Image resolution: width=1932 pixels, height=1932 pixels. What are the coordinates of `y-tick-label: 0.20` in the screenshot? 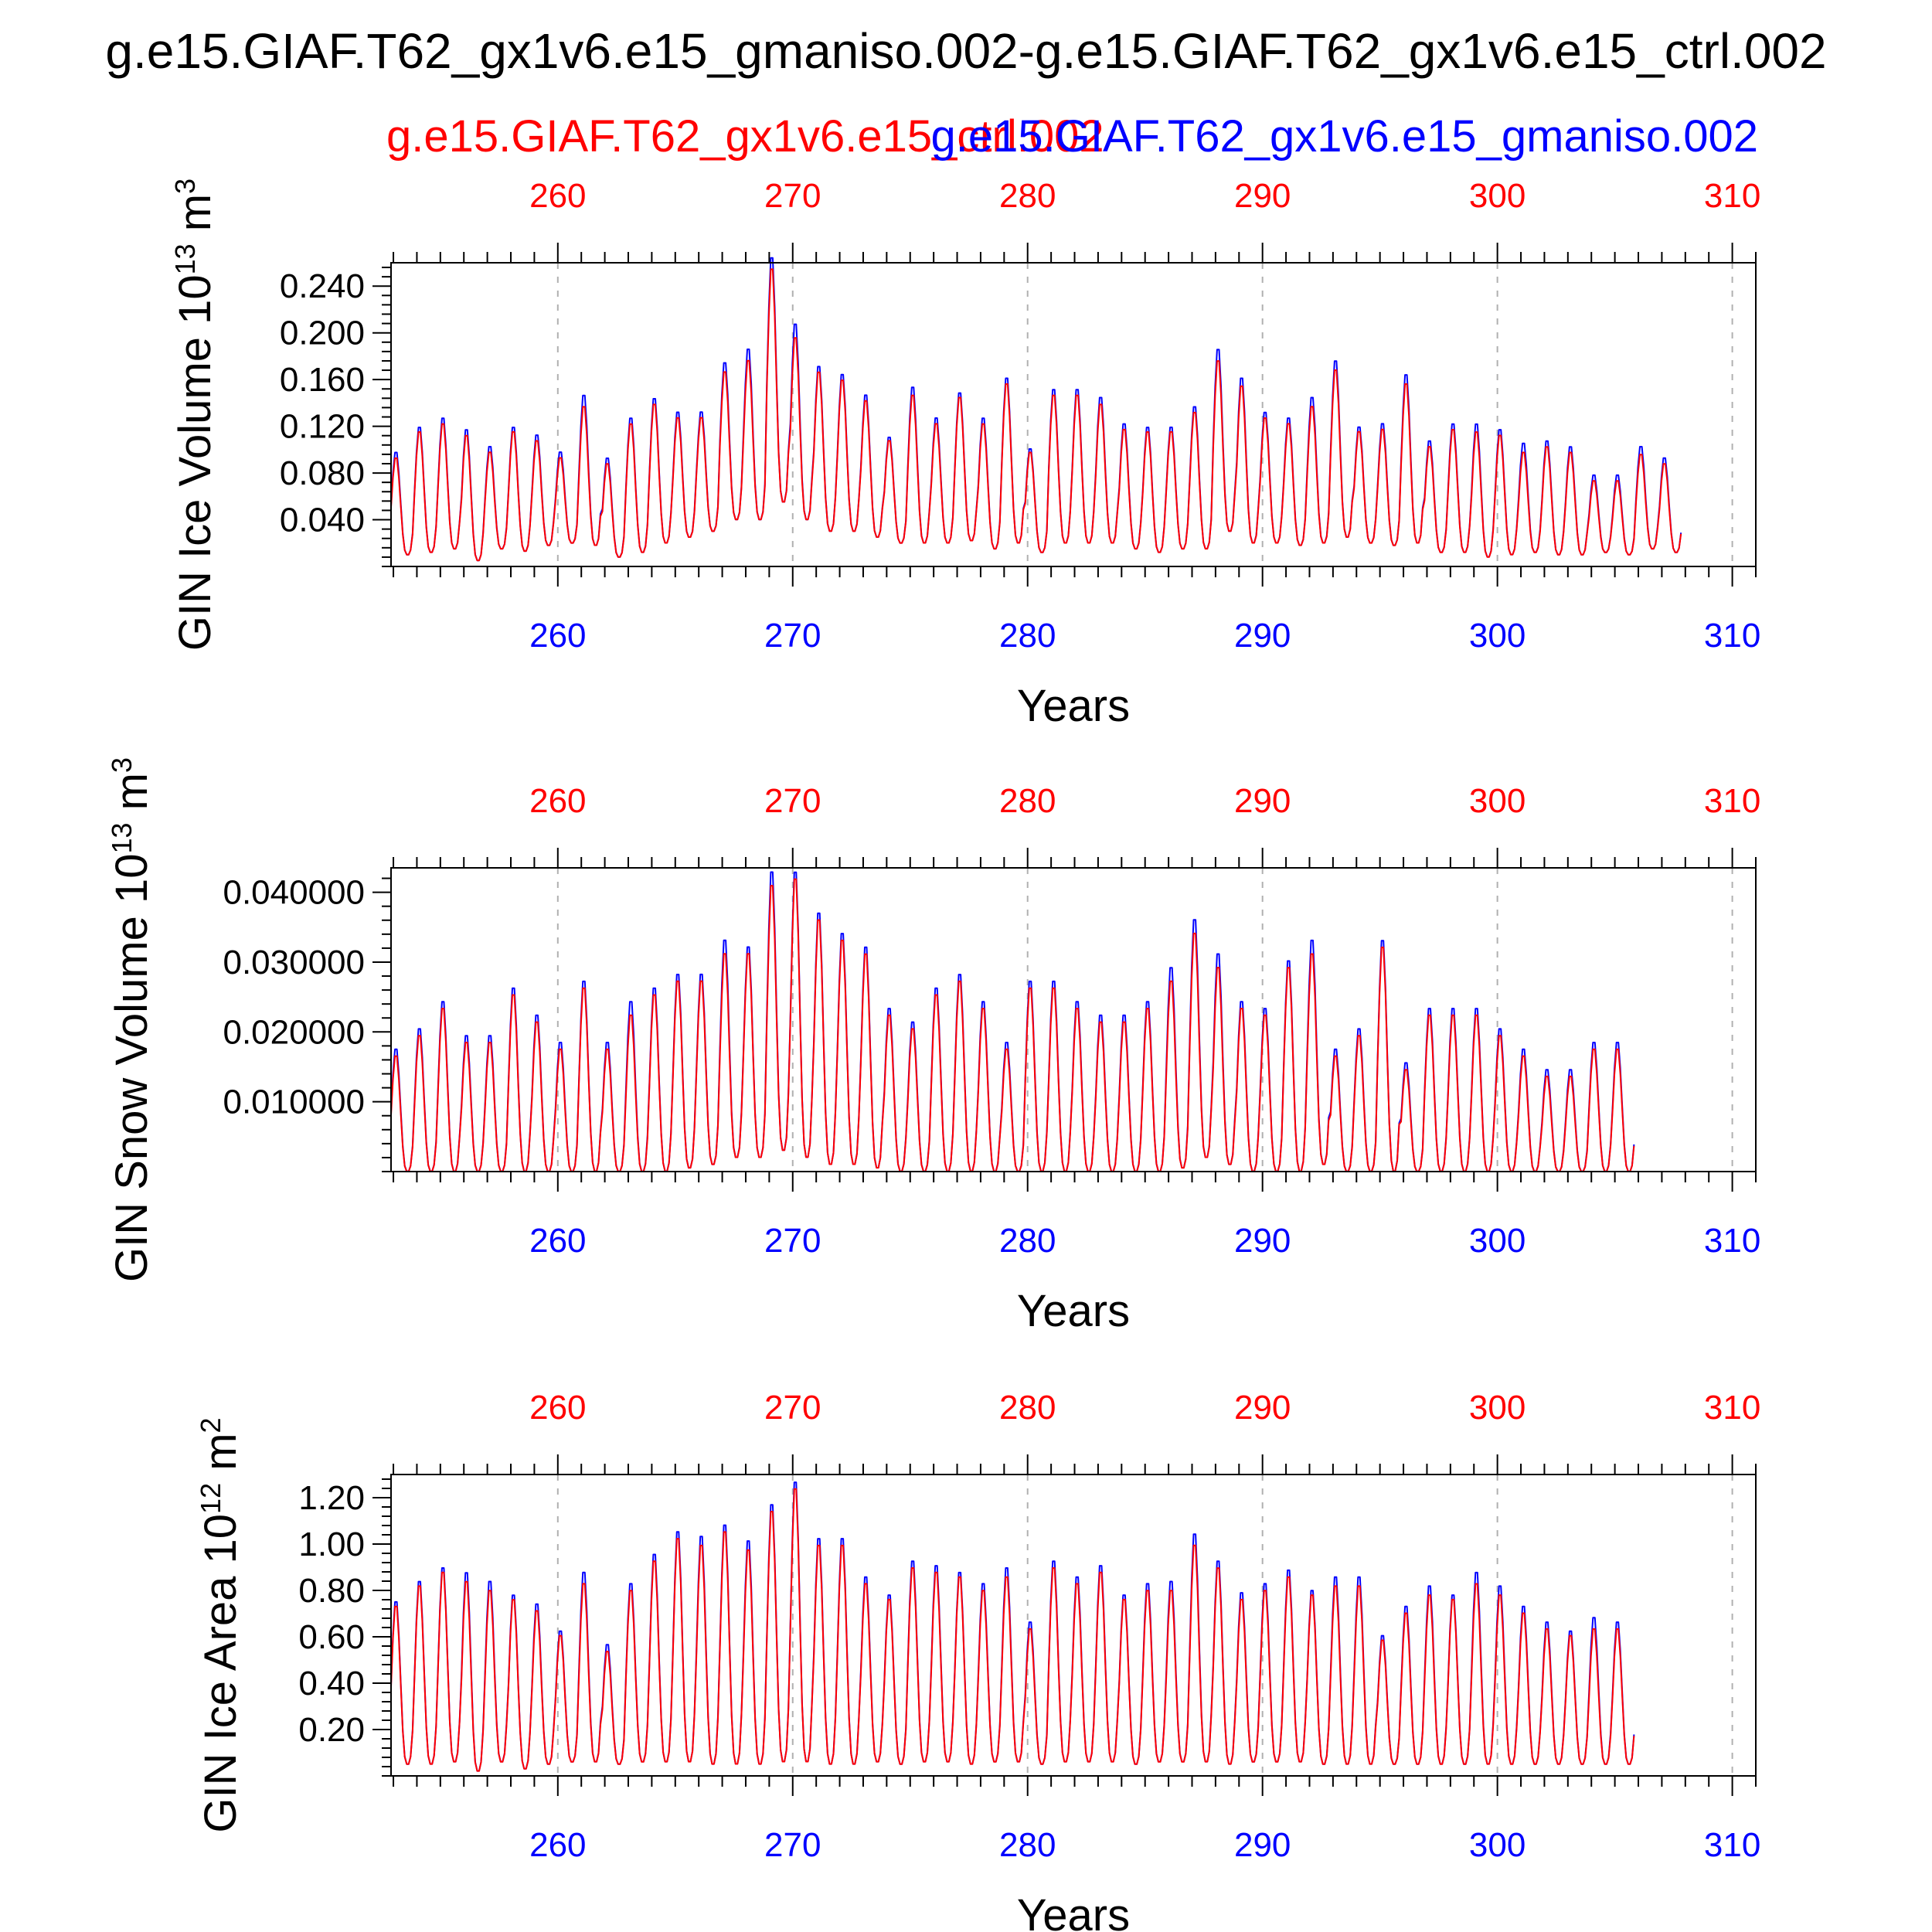 It's located at (332, 1730).